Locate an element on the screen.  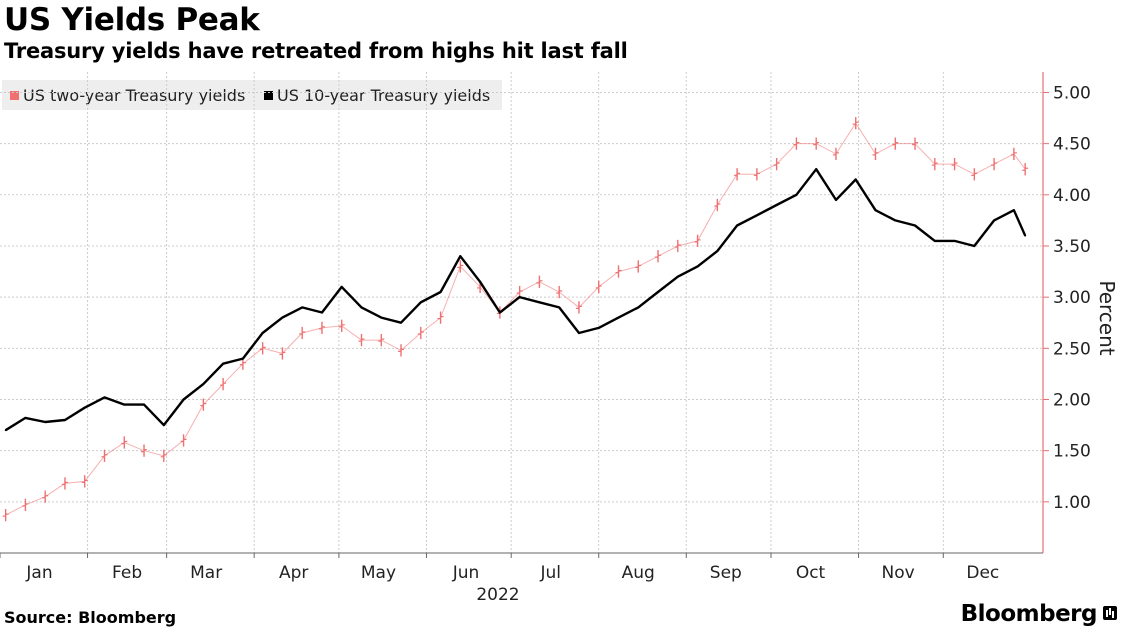
x-tick-label: Jul is located at coordinates (550, 573).